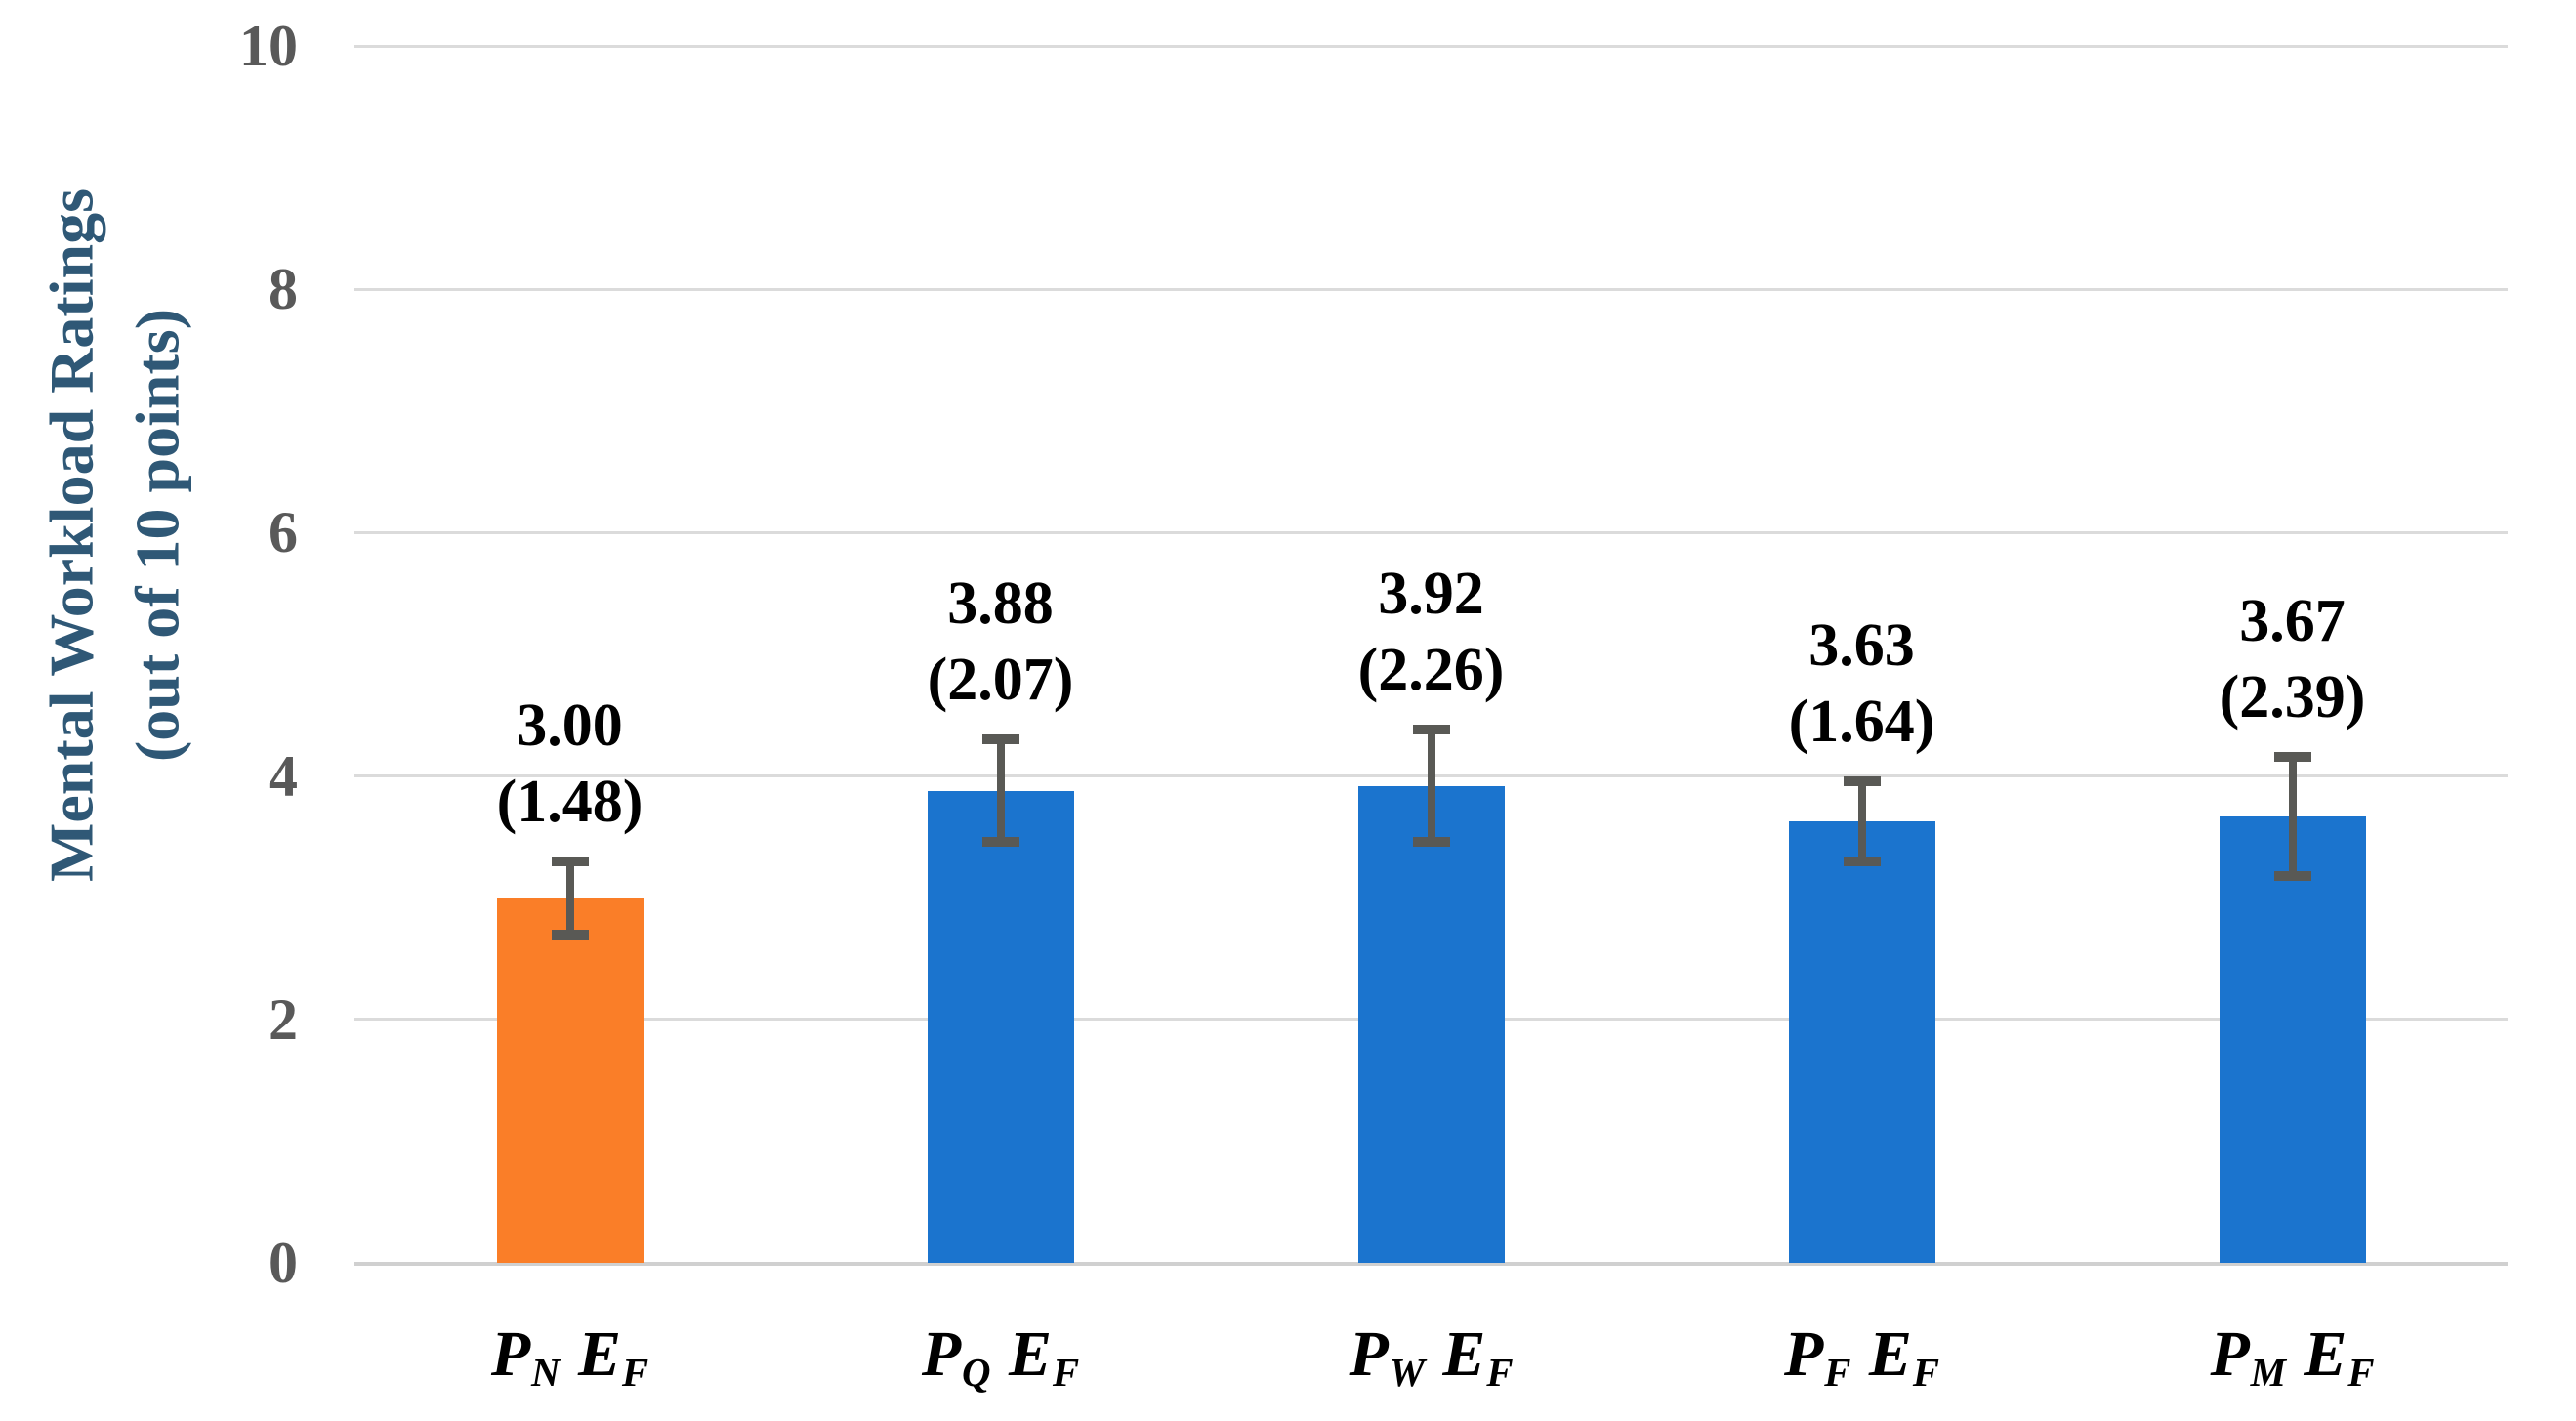  Describe the element at coordinates (1431, 1024) in the screenshot. I see `bar-p_w-e_f` at that location.